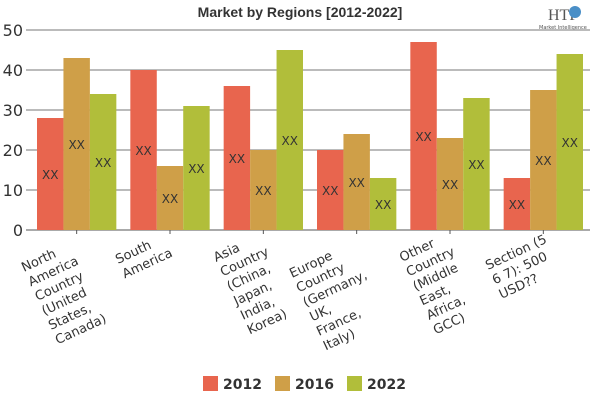 This screenshot has width=600, height=400. I want to click on legend-label: 2012, so click(242, 385).